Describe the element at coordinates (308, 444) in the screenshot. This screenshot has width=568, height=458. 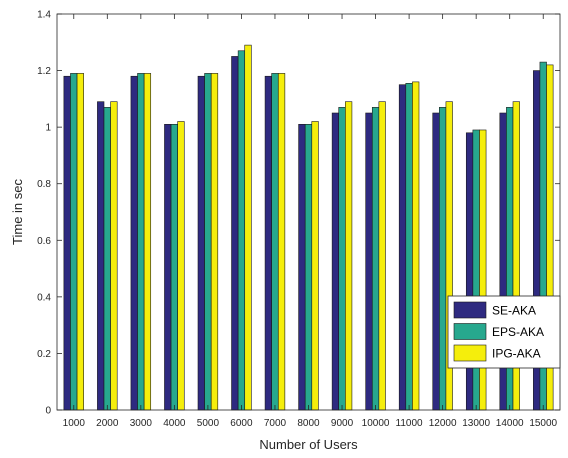
I see `x-axis-label: Number of Users` at that location.